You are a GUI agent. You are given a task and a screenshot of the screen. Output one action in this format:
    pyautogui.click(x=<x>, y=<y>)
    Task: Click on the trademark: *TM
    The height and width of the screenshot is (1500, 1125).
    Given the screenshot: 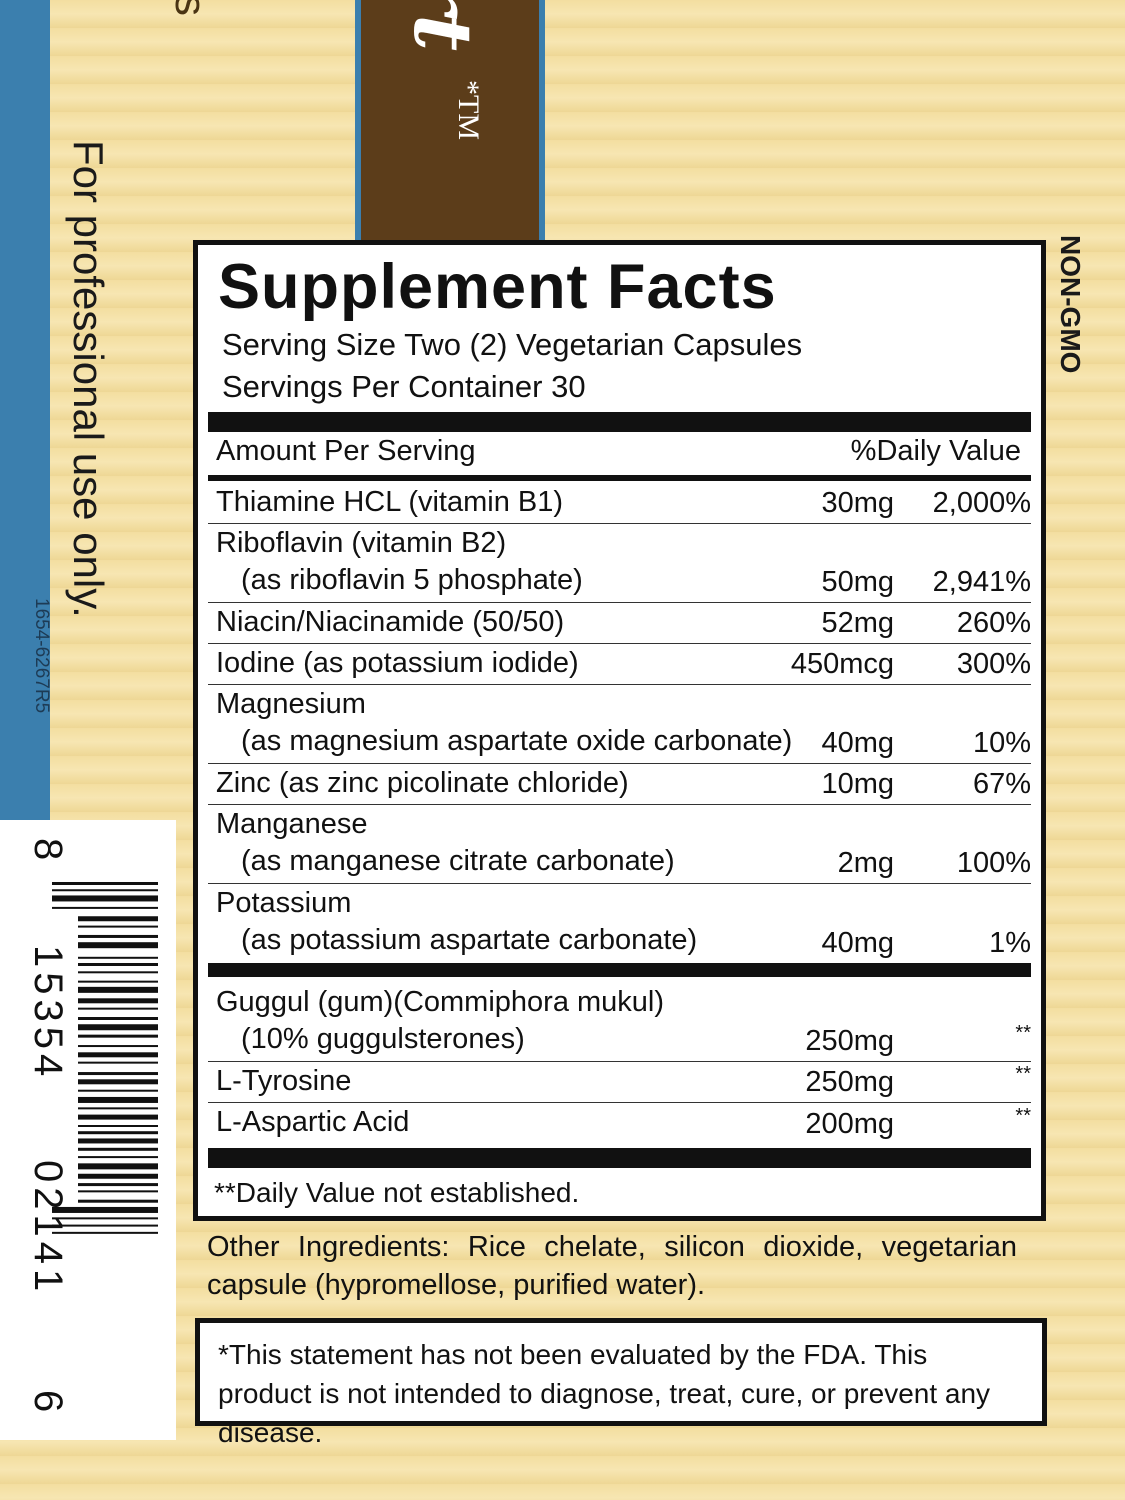 What is the action you would take?
    pyautogui.click(x=468, y=110)
    